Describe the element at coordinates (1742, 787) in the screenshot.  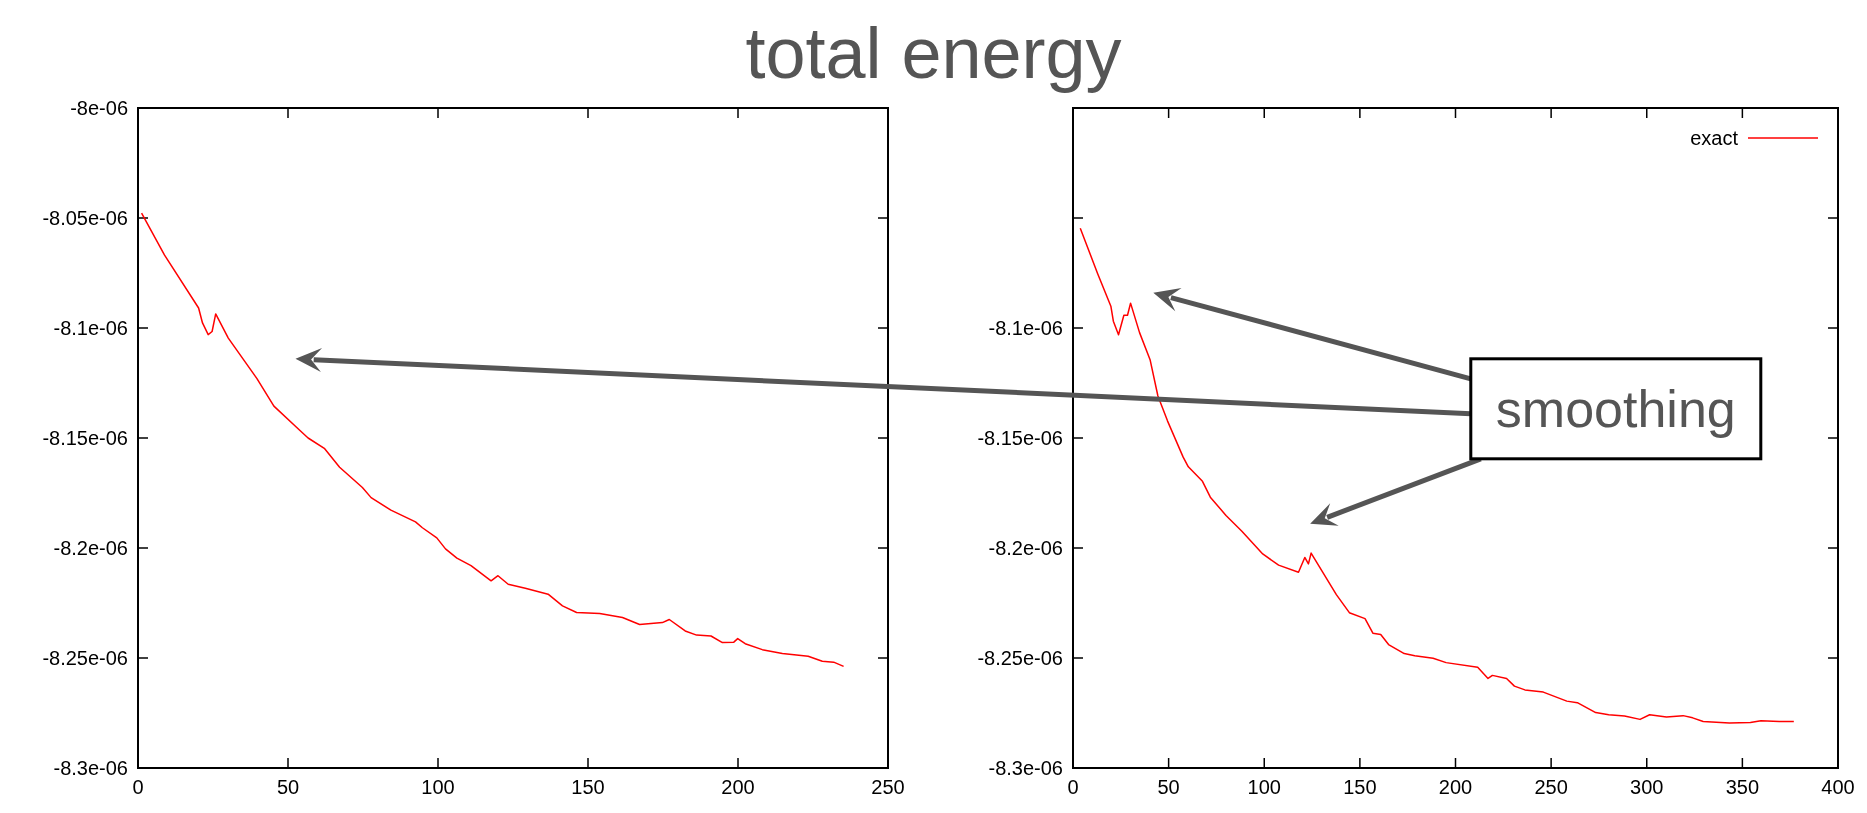
I see `x-tick-label: 350` at that location.